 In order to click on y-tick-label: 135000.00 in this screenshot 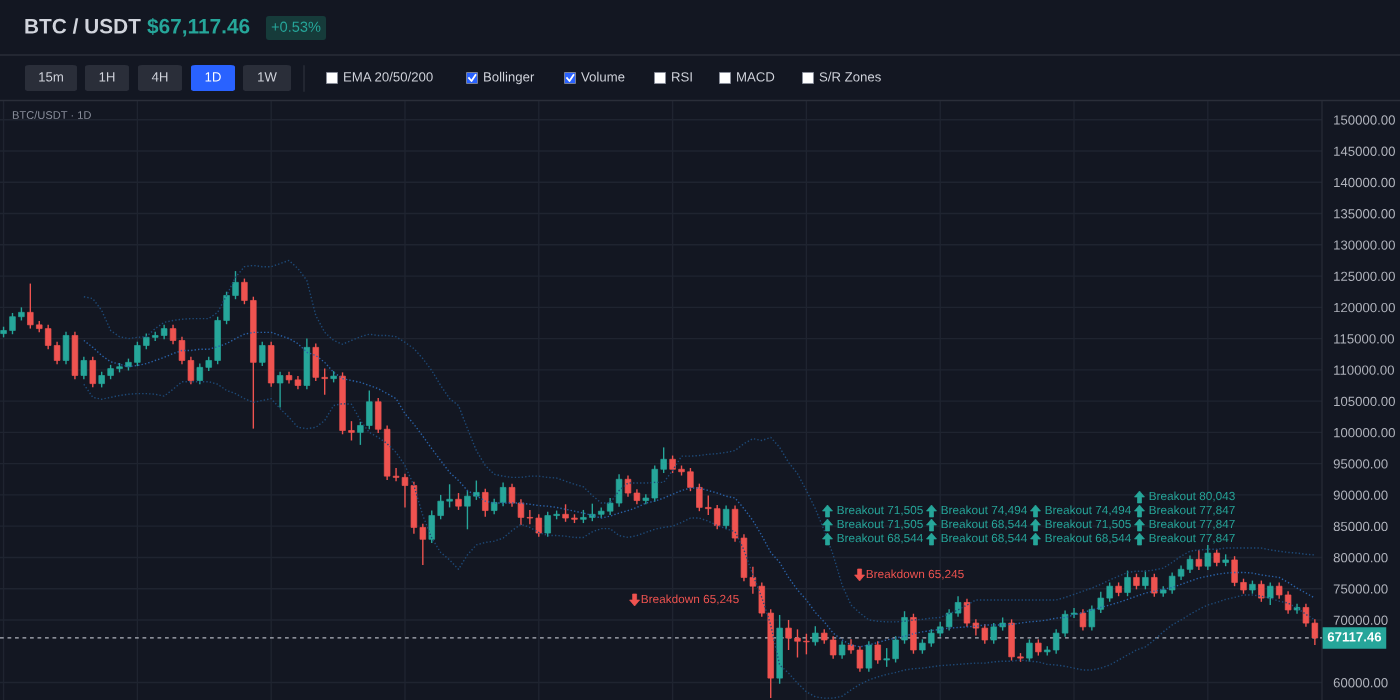, I will do `click(1364, 214)`.